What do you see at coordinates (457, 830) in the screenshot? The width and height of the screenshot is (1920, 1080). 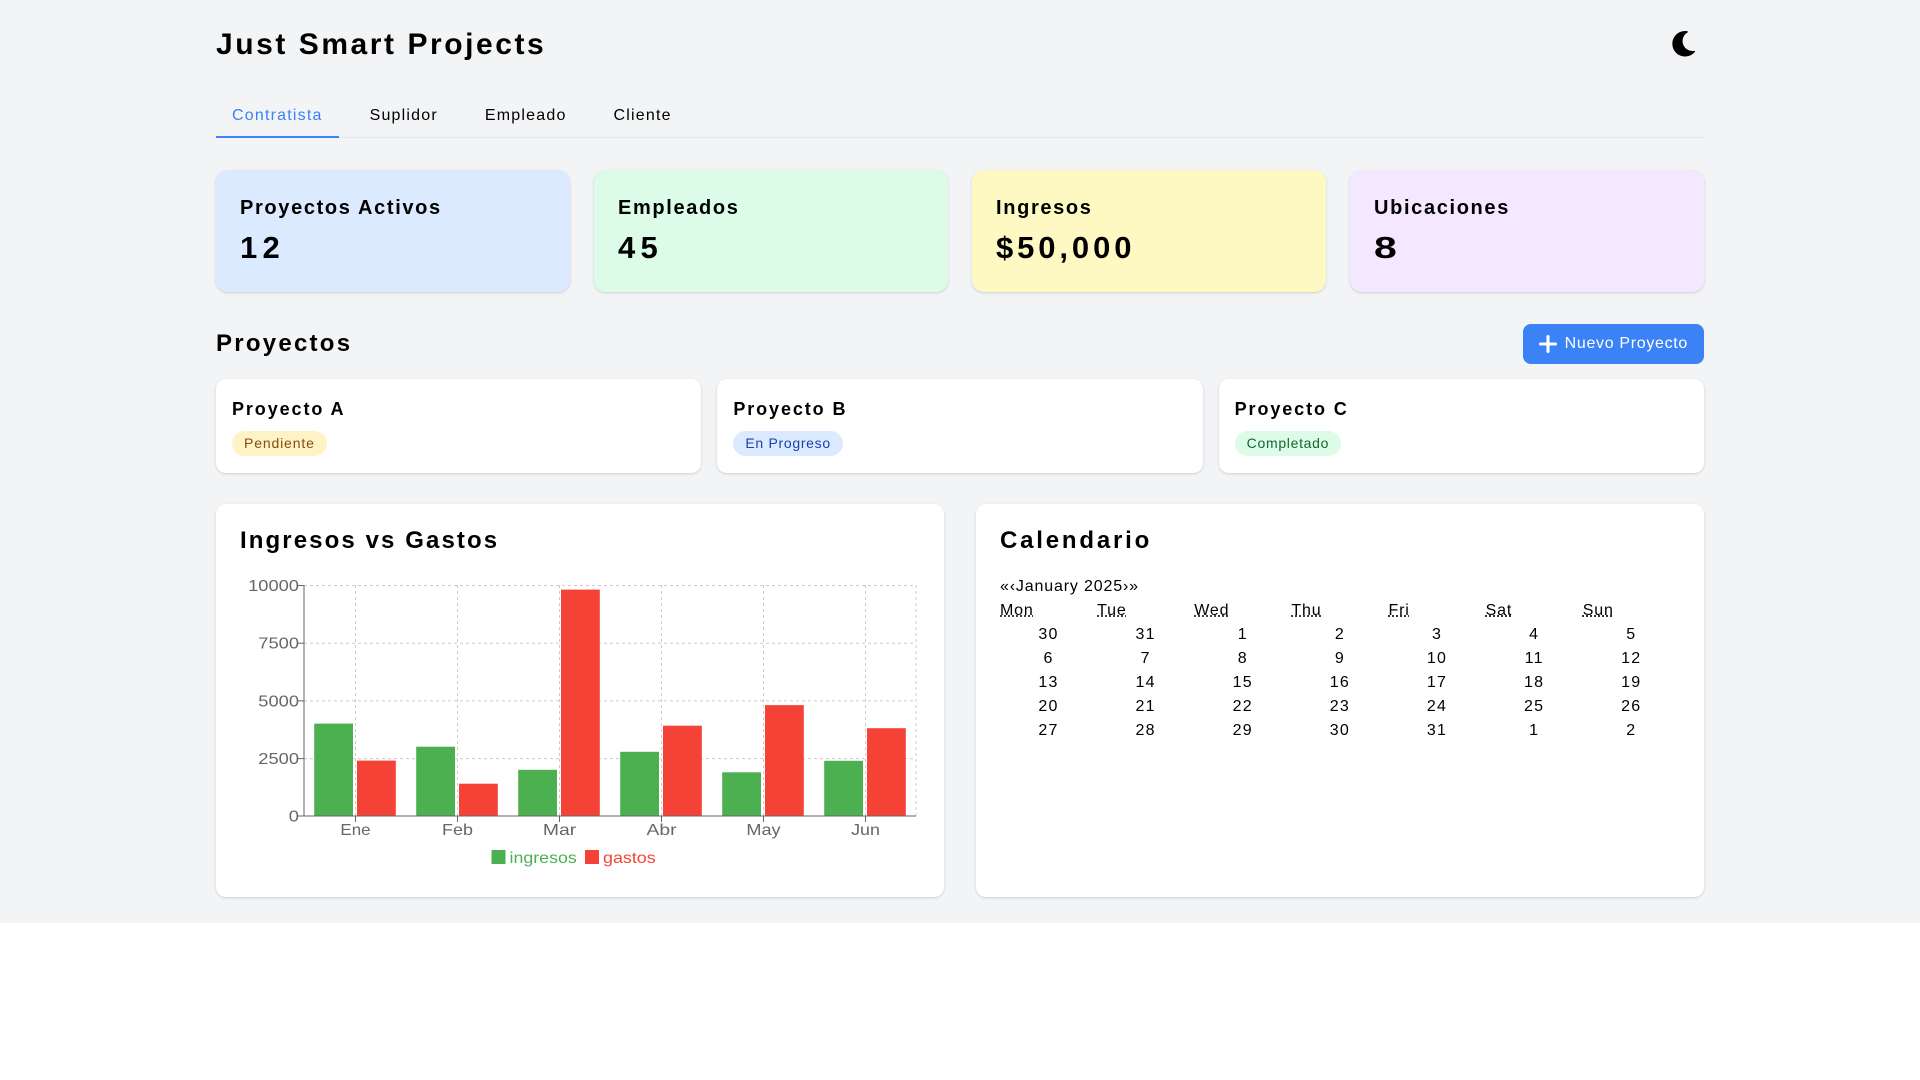 I see `svg-text: Feb` at bounding box center [457, 830].